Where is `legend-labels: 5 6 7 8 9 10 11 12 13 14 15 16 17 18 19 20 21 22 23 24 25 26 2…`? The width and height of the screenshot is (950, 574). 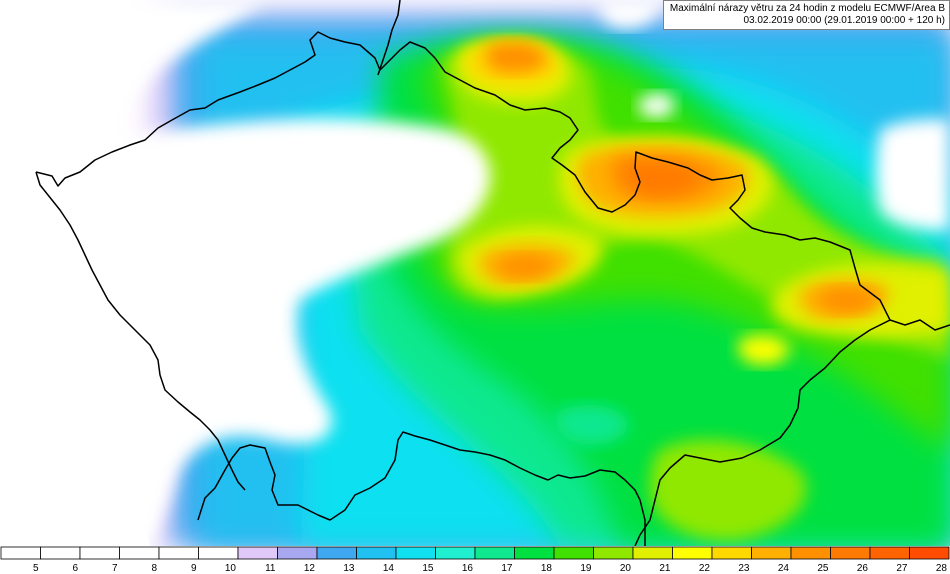 legend-labels: 5 6 7 8 9 10 11 12 13 14 15 16 17 18 19 20 21 22 23 24 25 26 2… is located at coordinates (490, 568).